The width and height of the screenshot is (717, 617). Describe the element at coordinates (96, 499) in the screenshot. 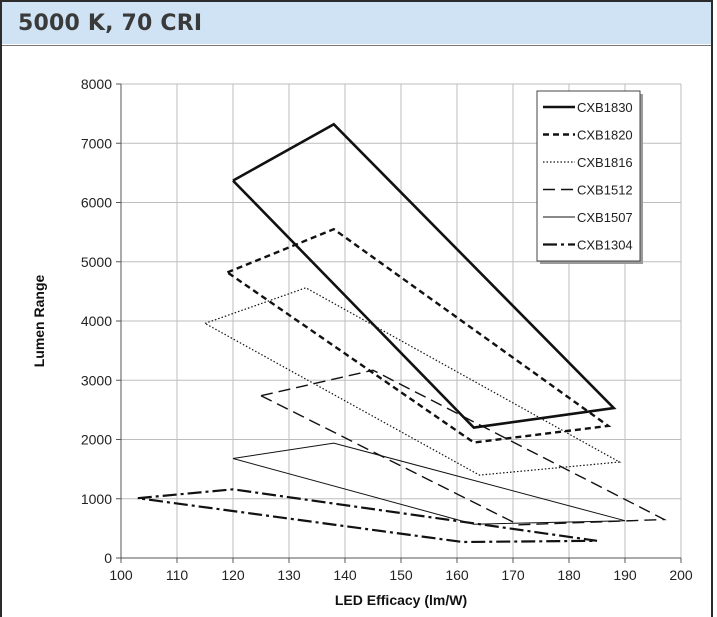

I see `y-tick-label: 1000` at that location.